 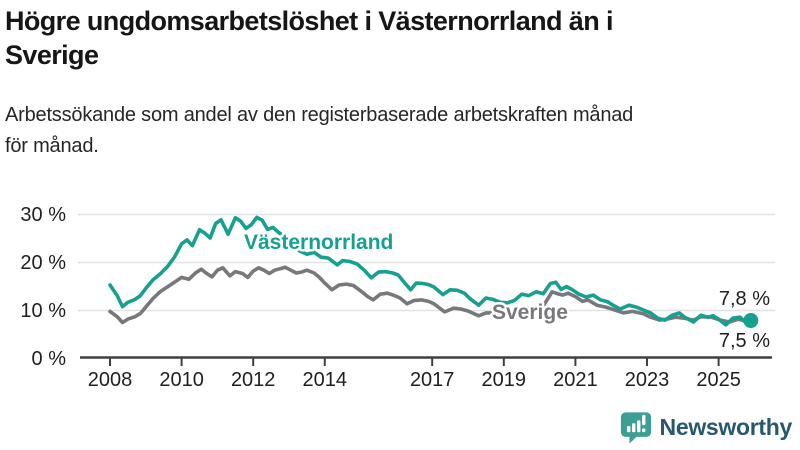 What do you see at coordinates (647, 380) in the screenshot?
I see `x-axis-label-2023: 2023` at bounding box center [647, 380].